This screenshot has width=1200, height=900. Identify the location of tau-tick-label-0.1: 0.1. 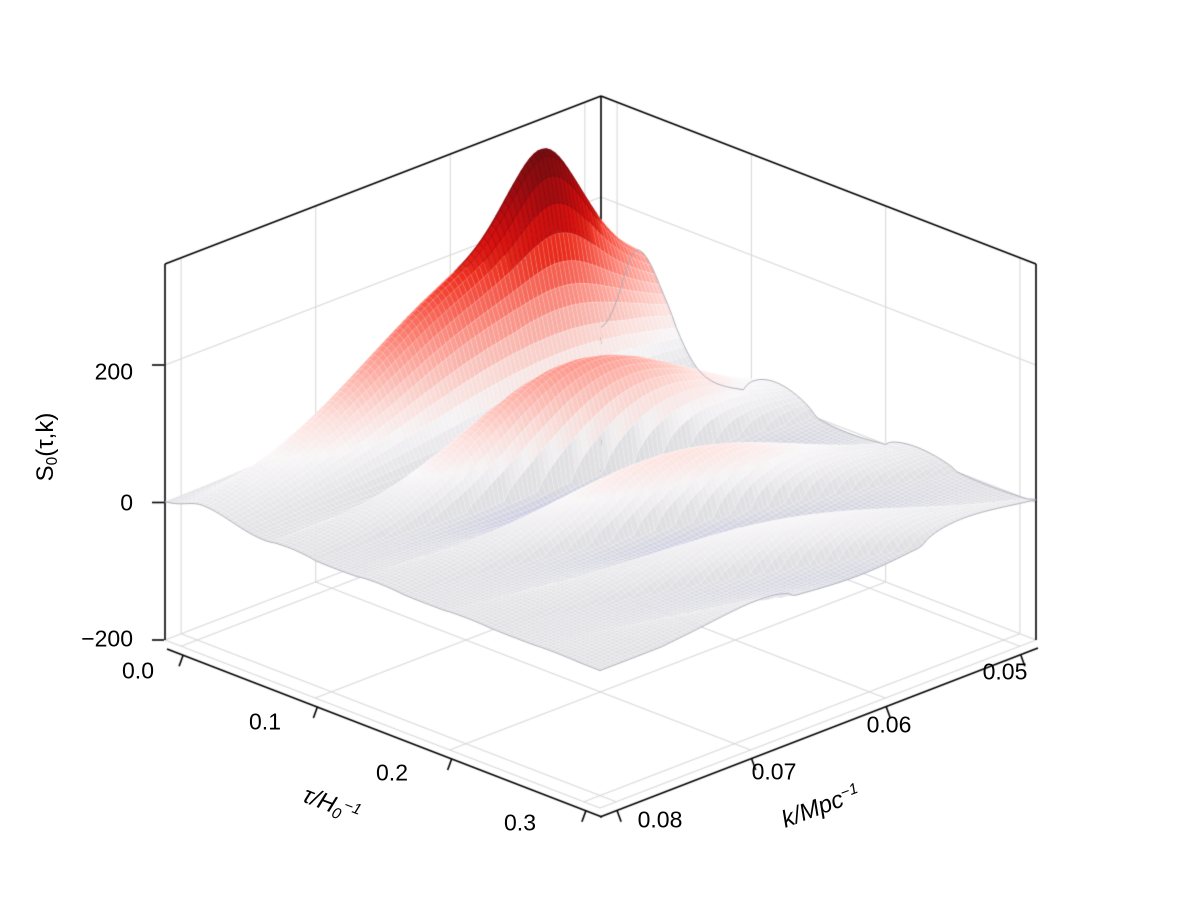
(265, 721).